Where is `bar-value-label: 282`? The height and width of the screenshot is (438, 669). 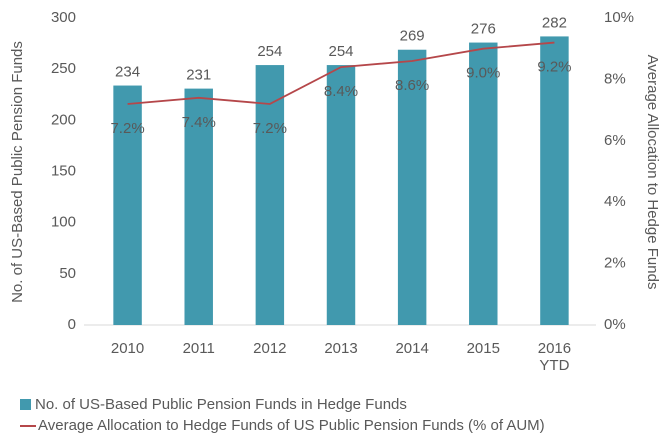
bar-value-label: 282 is located at coordinates (554, 22).